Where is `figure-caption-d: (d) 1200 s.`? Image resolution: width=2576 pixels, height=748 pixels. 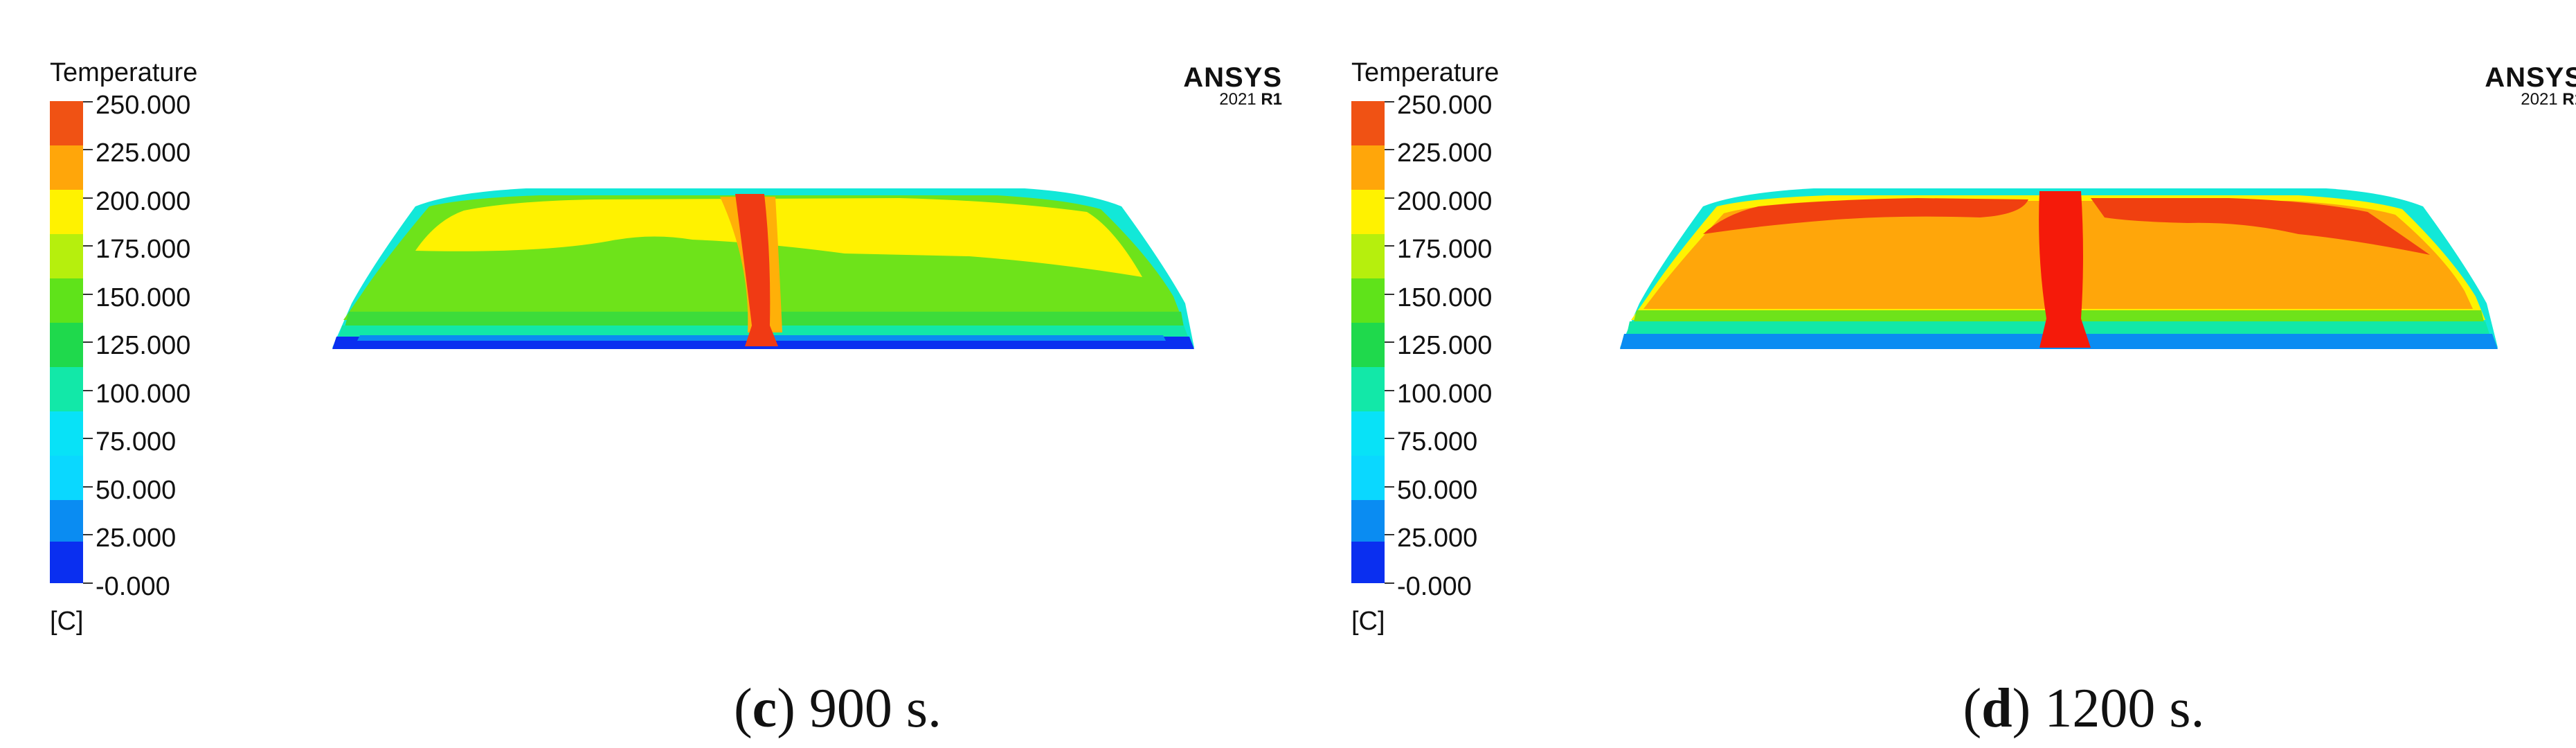
figure-caption-d: (d) 1200 s. is located at coordinates (2084, 708).